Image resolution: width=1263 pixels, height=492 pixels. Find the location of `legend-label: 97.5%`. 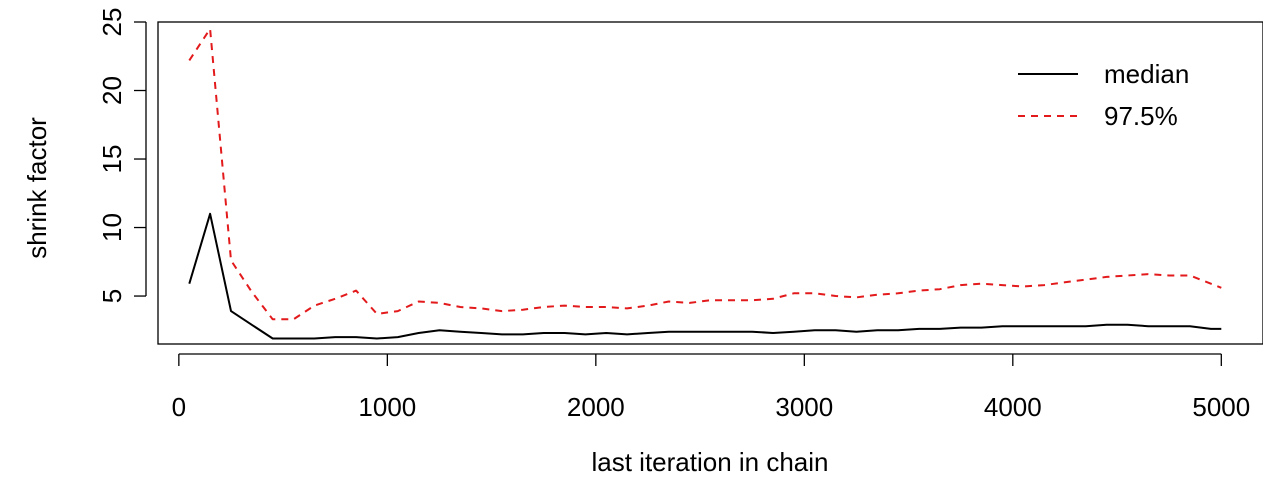

legend-label: 97.5% is located at coordinates (1141, 116).